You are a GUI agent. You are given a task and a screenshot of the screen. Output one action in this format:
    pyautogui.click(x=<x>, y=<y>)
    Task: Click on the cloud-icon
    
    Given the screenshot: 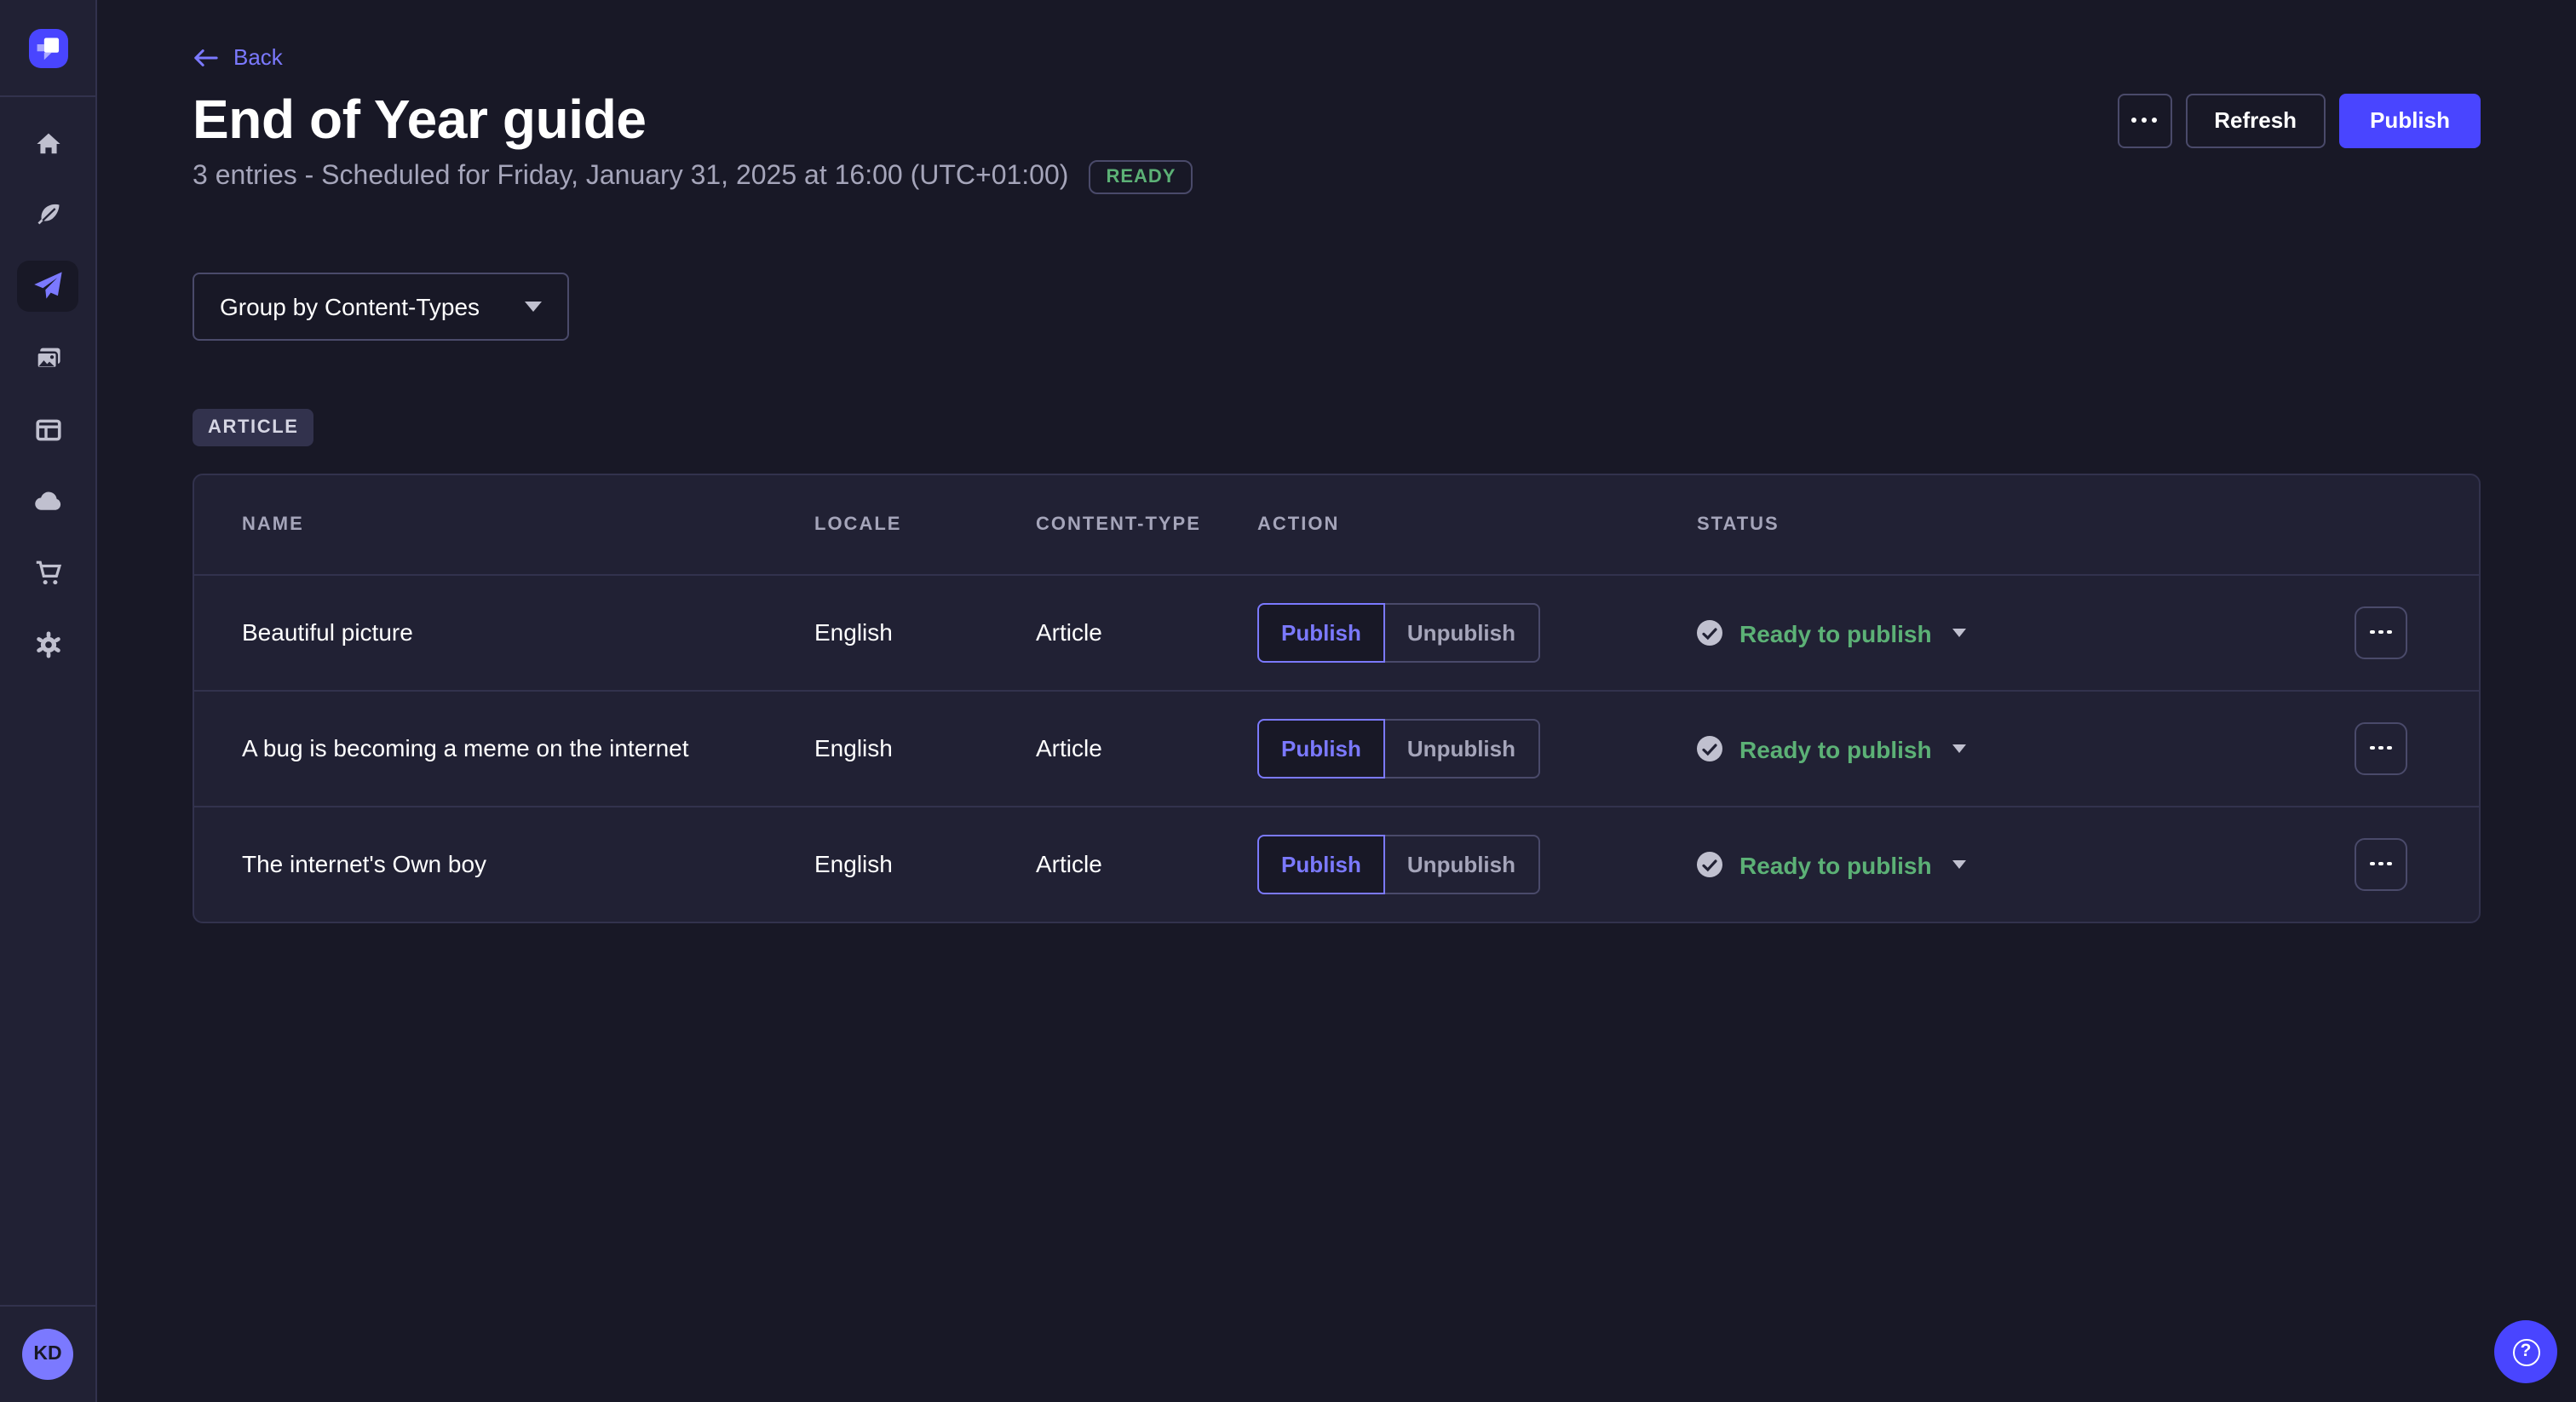 What is the action you would take?
    pyautogui.click(x=48, y=501)
    